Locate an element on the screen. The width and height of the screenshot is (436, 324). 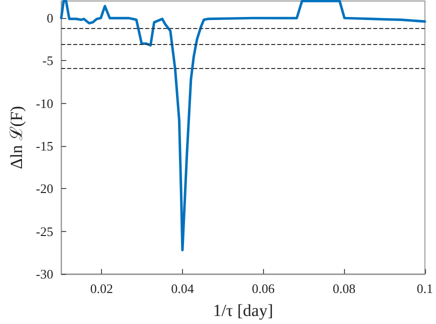
x-axis-title: 1/τ [day] is located at coordinates (243, 310).